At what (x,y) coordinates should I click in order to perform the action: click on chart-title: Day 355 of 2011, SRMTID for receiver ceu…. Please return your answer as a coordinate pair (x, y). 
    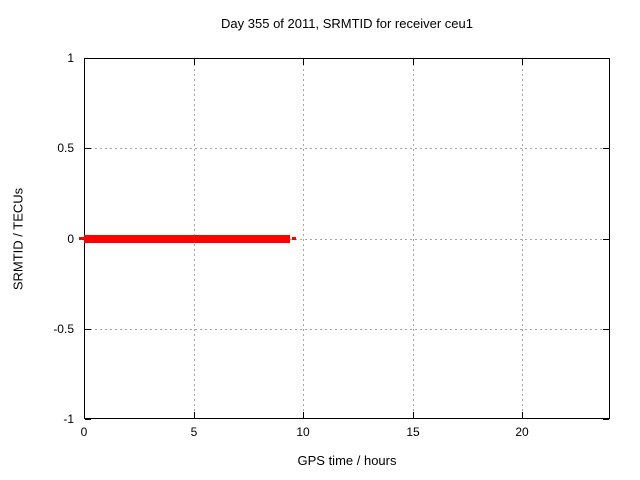
    Looking at the image, I should click on (347, 23).